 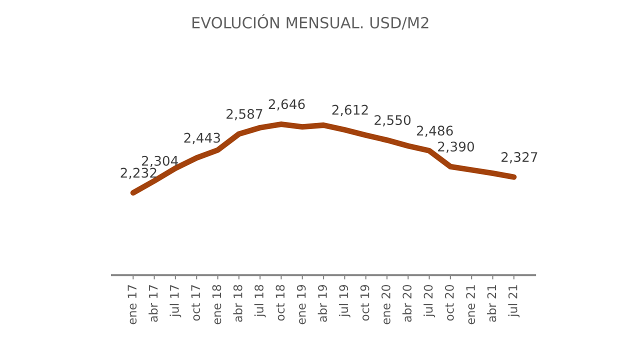 What do you see at coordinates (407, 303) in the screenshot?
I see `x-tick-label: abr 20` at bounding box center [407, 303].